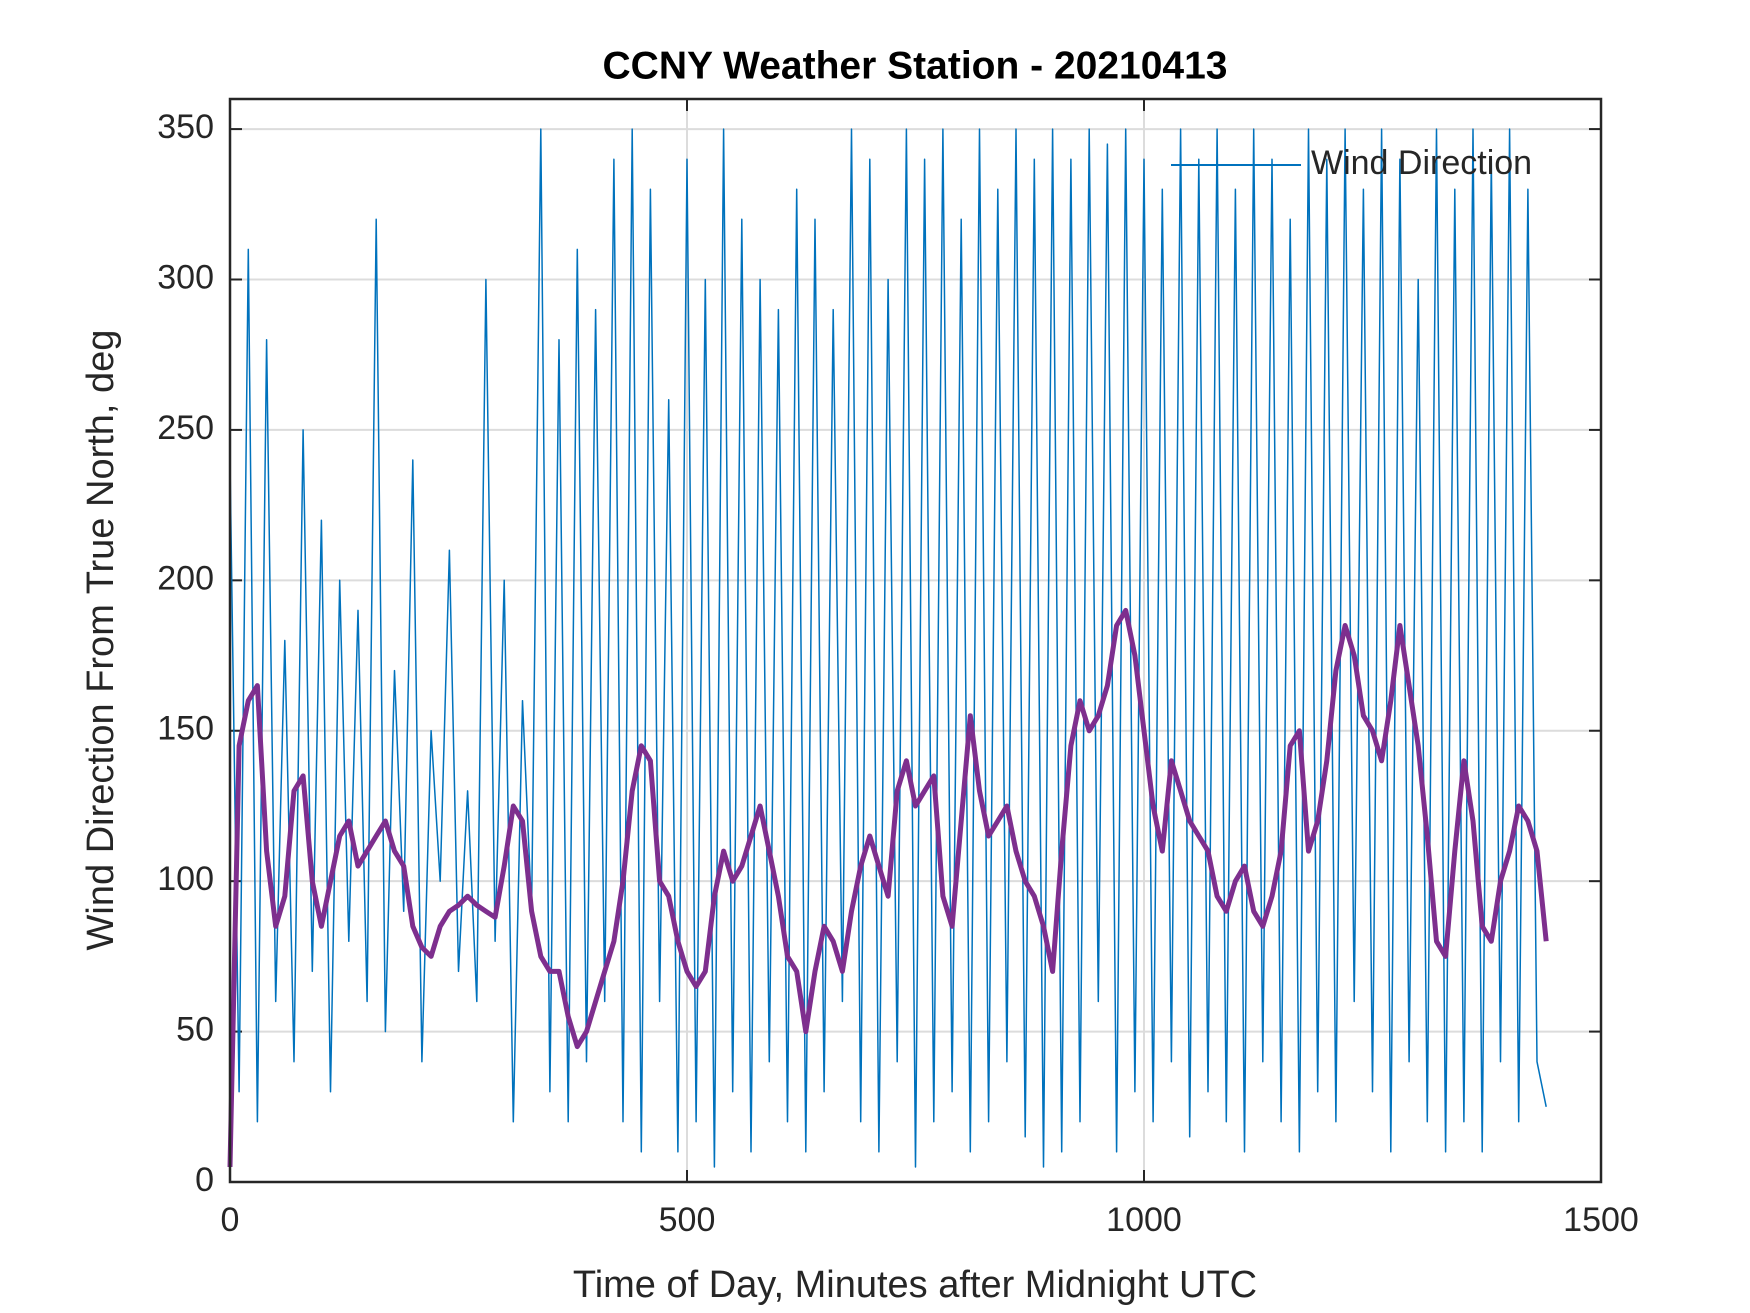 This screenshot has width=1750, height=1313. What do you see at coordinates (915, 1285) in the screenshot?
I see `x-axis-label: Time of Day, Minutes after Midnight UTC` at bounding box center [915, 1285].